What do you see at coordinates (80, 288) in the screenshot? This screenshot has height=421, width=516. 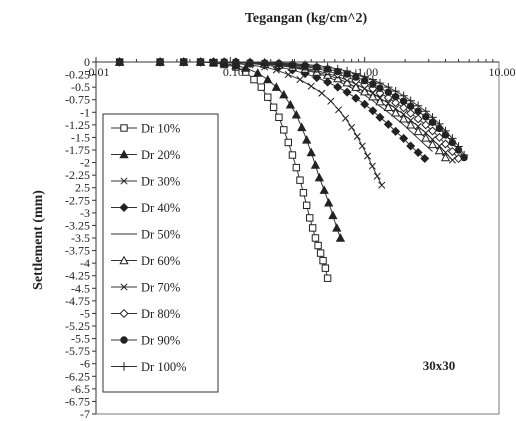 I see `y-tick-label: -4.5` at bounding box center [80, 288].